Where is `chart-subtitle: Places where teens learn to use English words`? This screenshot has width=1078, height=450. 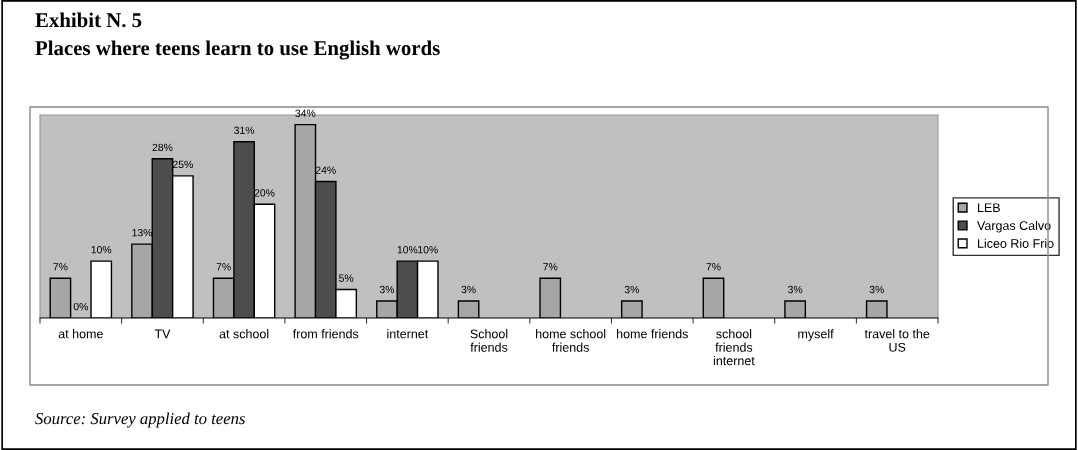 chart-subtitle: Places where teens learn to use English words is located at coordinates (237, 50).